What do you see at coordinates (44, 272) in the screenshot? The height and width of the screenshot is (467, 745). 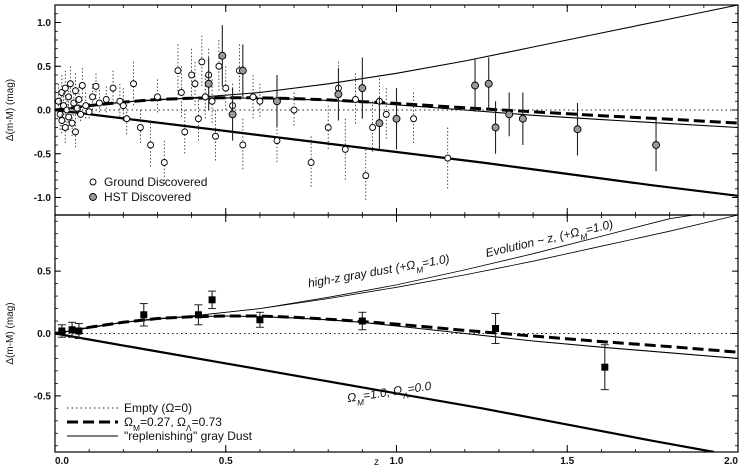 I see `y-tick-label: 0.5` at bounding box center [44, 272].